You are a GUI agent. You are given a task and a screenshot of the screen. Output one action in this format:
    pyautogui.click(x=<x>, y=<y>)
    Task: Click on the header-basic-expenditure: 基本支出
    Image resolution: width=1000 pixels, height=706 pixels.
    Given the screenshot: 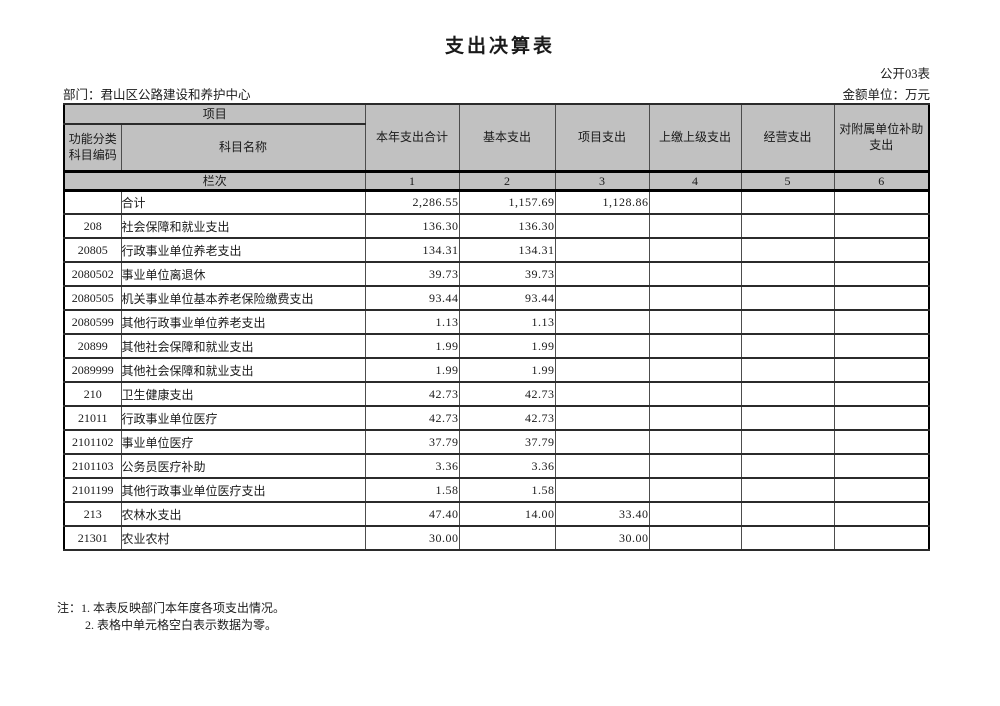 What is the action you would take?
    pyautogui.click(x=507, y=137)
    